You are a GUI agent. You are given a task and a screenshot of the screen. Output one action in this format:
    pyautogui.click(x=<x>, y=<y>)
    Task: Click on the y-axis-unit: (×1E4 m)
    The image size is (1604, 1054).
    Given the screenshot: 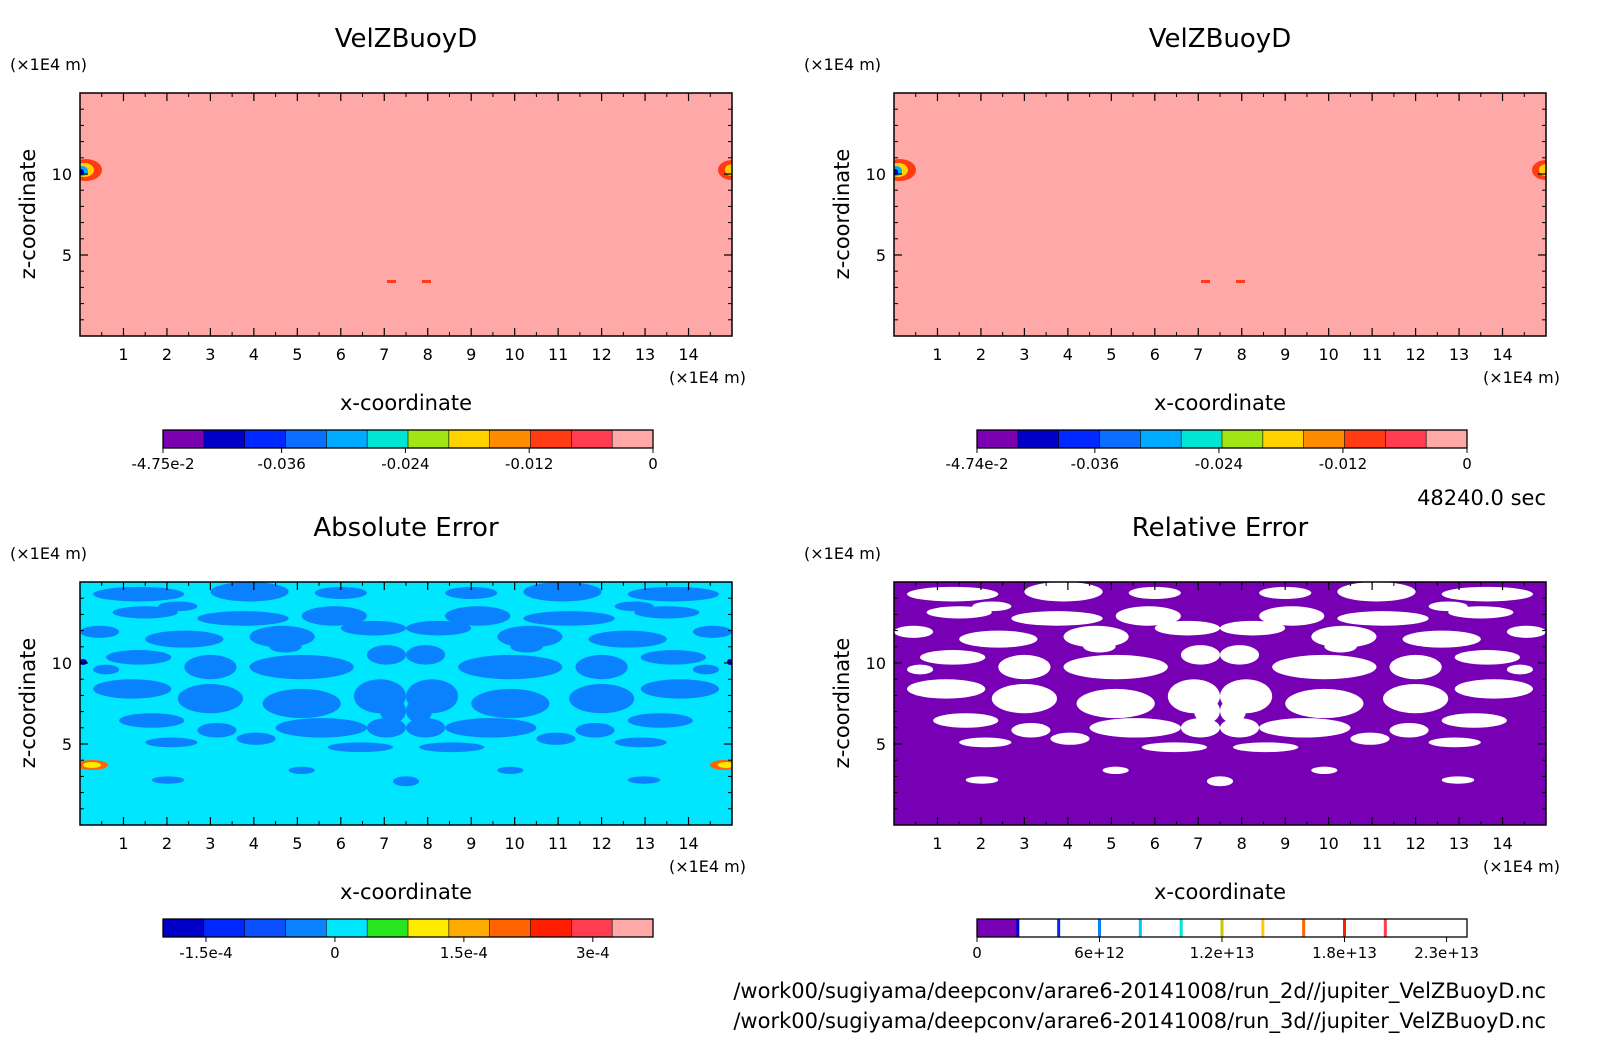 What is the action you would take?
    pyautogui.click(x=842, y=553)
    